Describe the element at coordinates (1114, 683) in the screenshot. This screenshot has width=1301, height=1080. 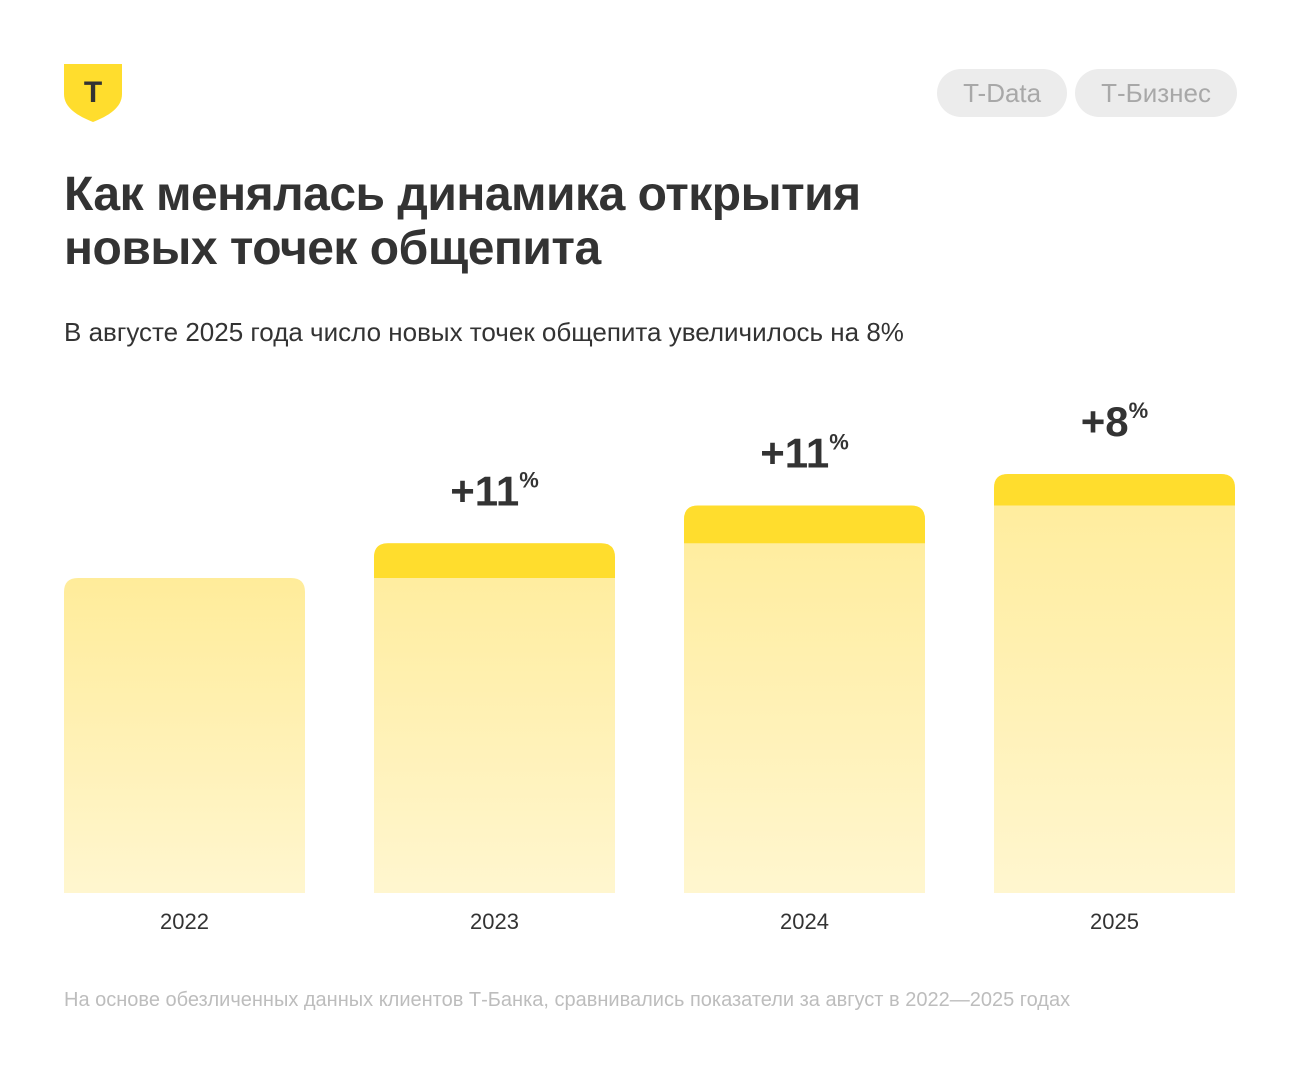
I see `bar-2025` at that location.